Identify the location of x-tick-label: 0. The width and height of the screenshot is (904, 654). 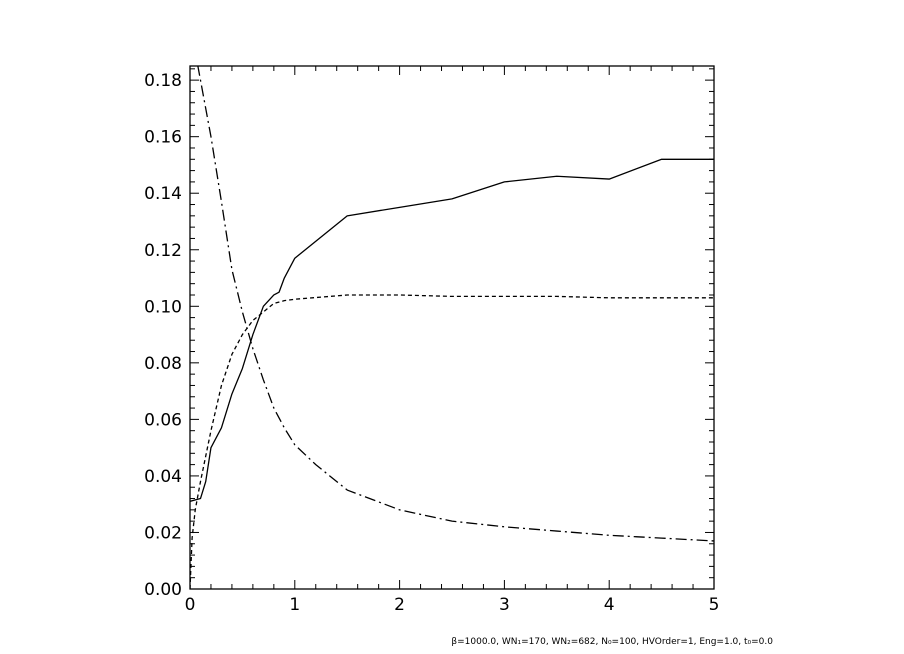
(190, 605).